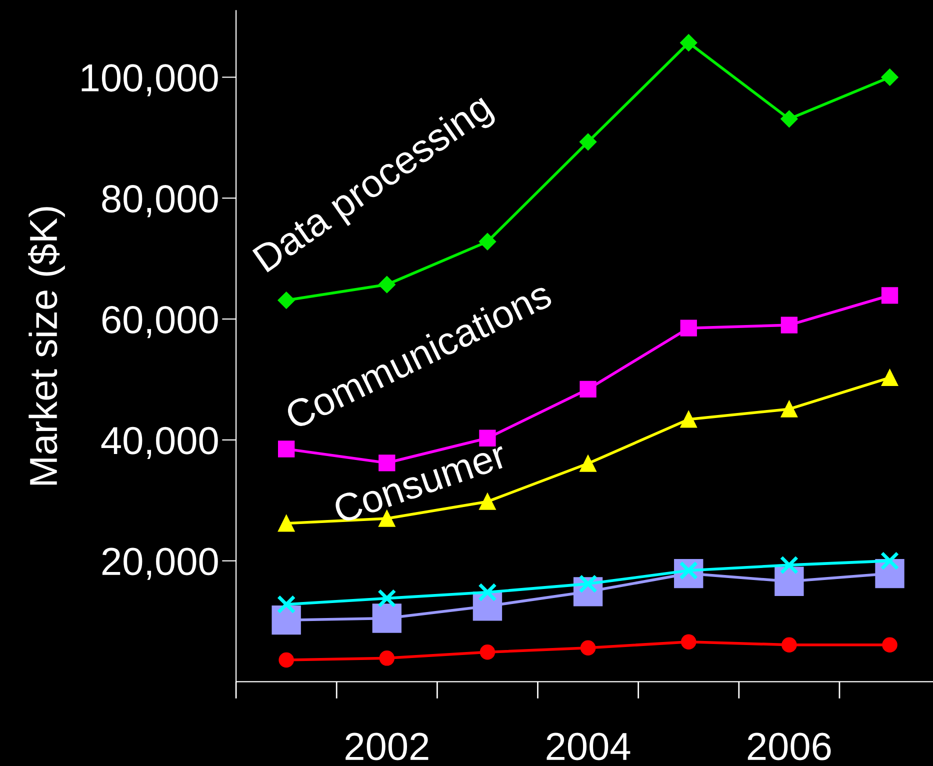  What do you see at coordinates (789, 746) in the screenshot?
I see `x-tick-label: 2006` at bounding box center [789, 746].